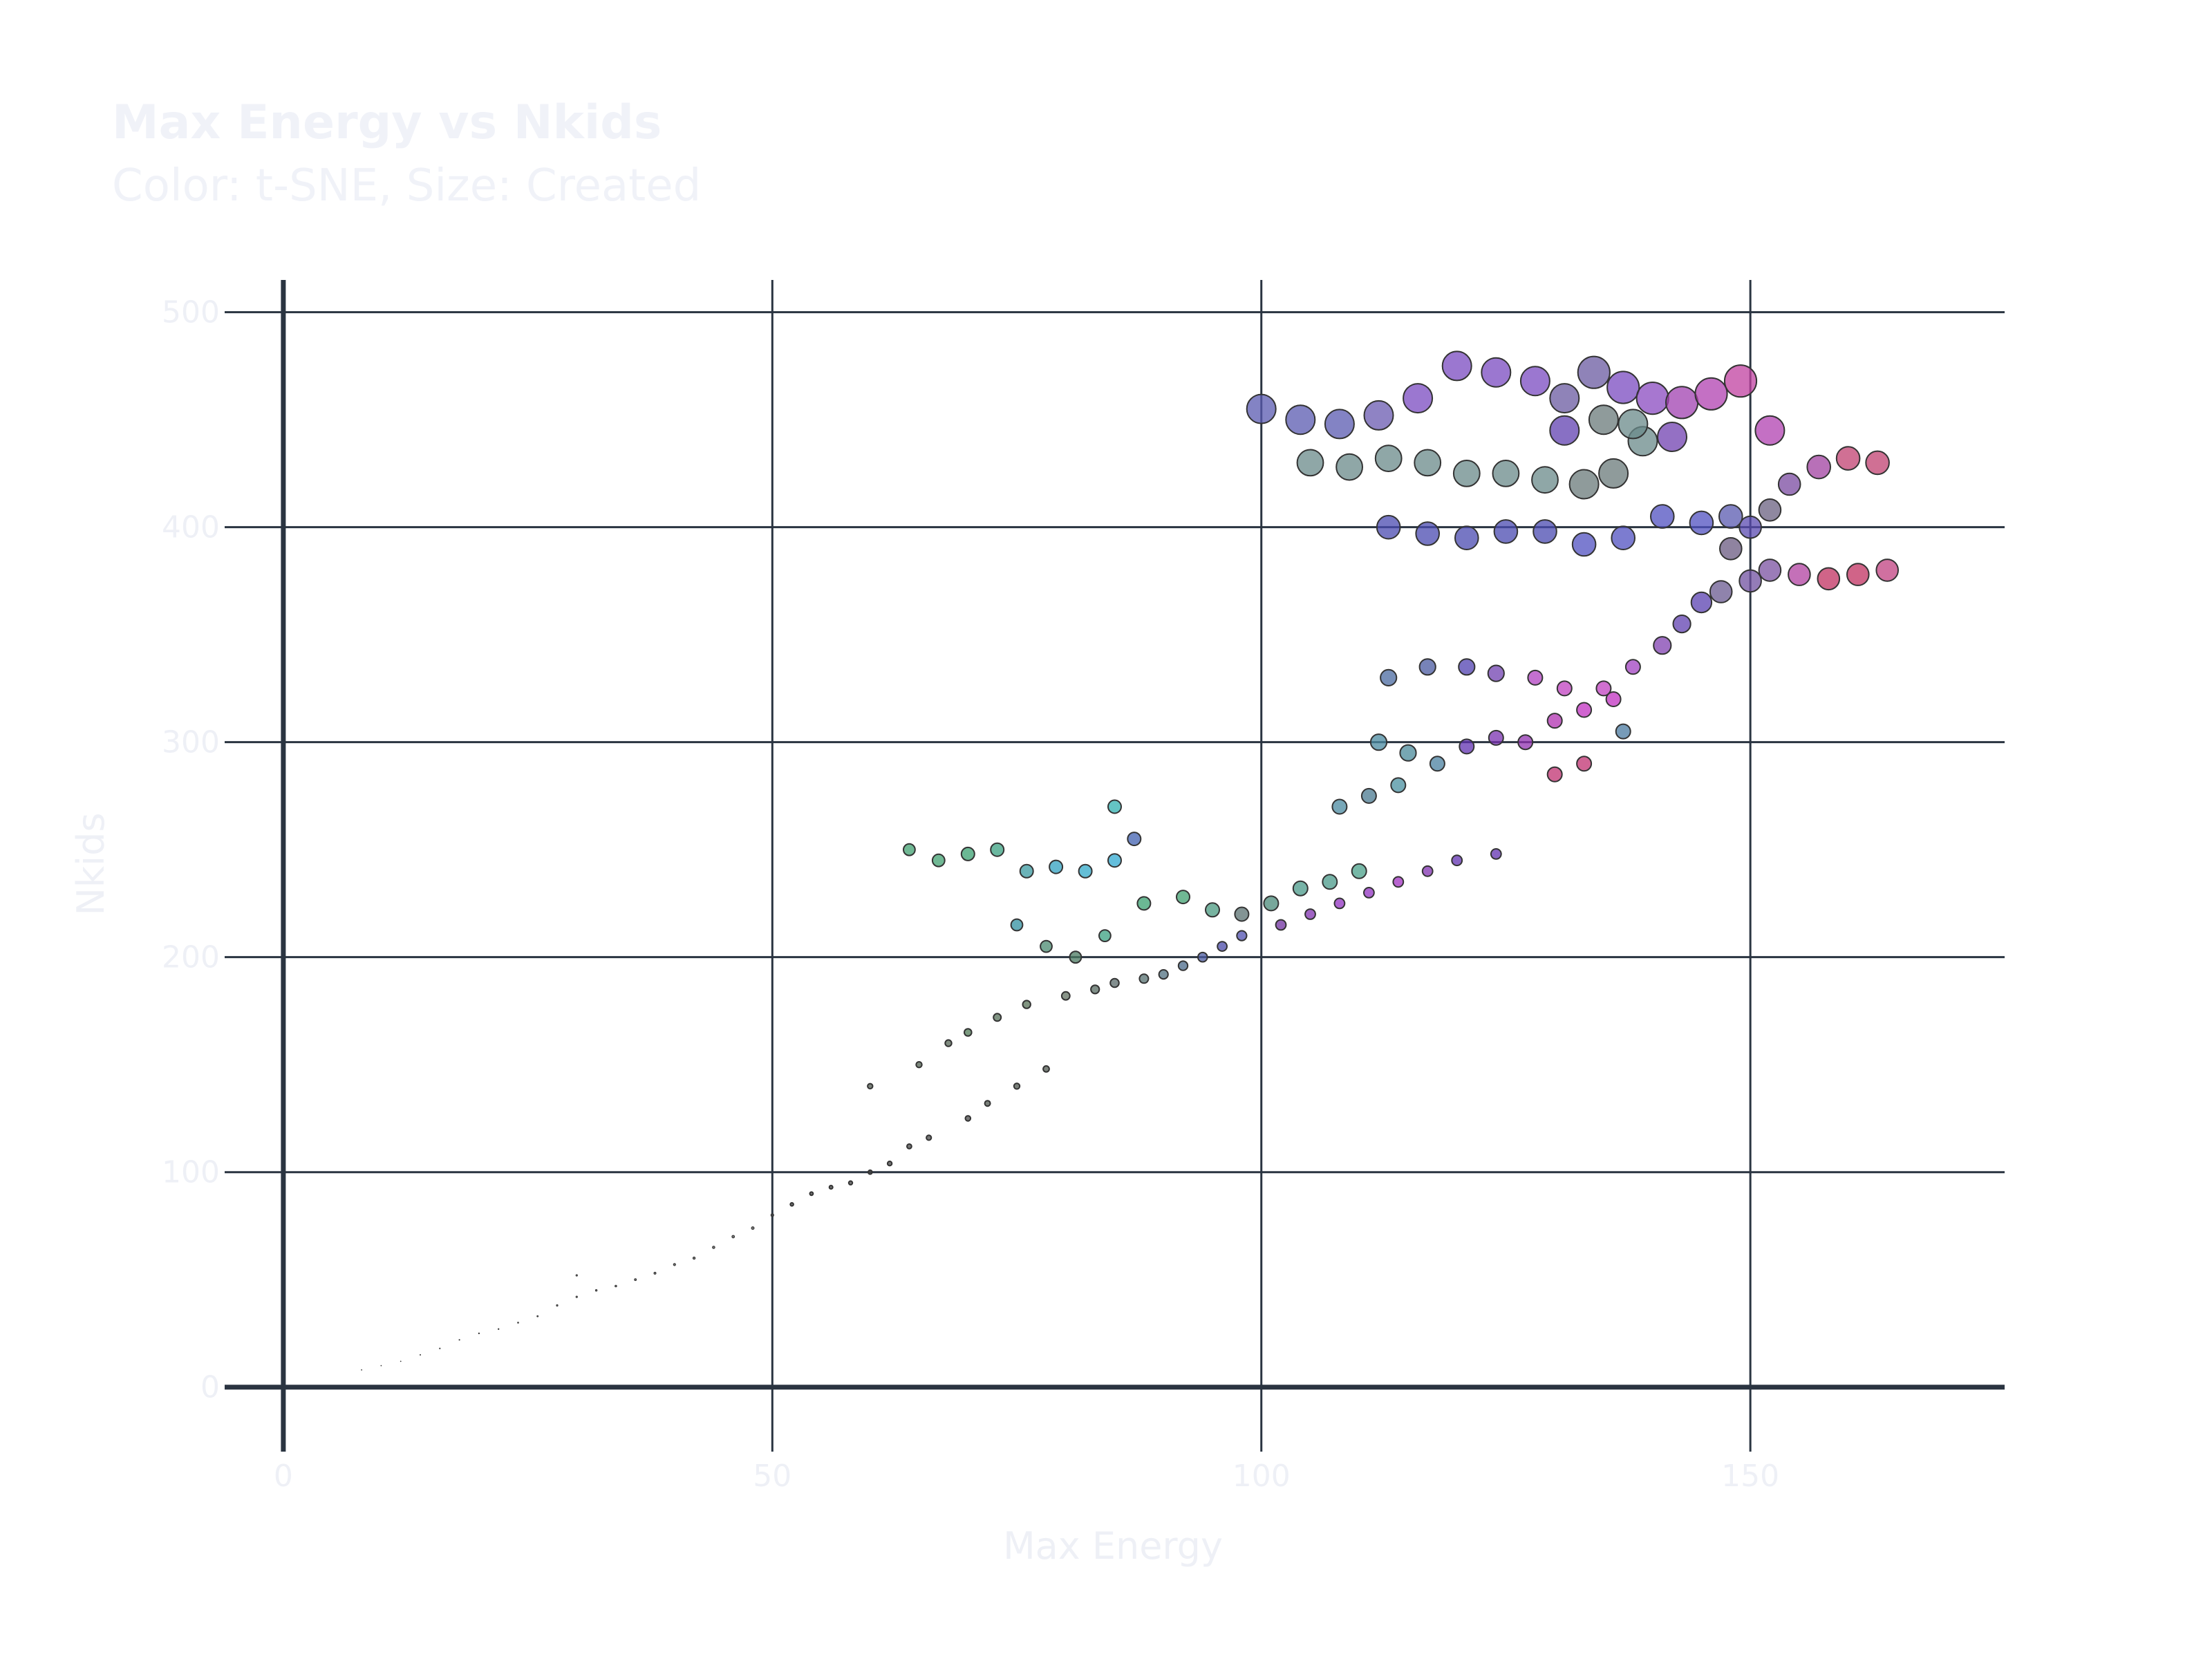 The height and width of the screenshot is (1659, 2212). I want to click on x-tick-label-1: 50, so click(772, 1476).